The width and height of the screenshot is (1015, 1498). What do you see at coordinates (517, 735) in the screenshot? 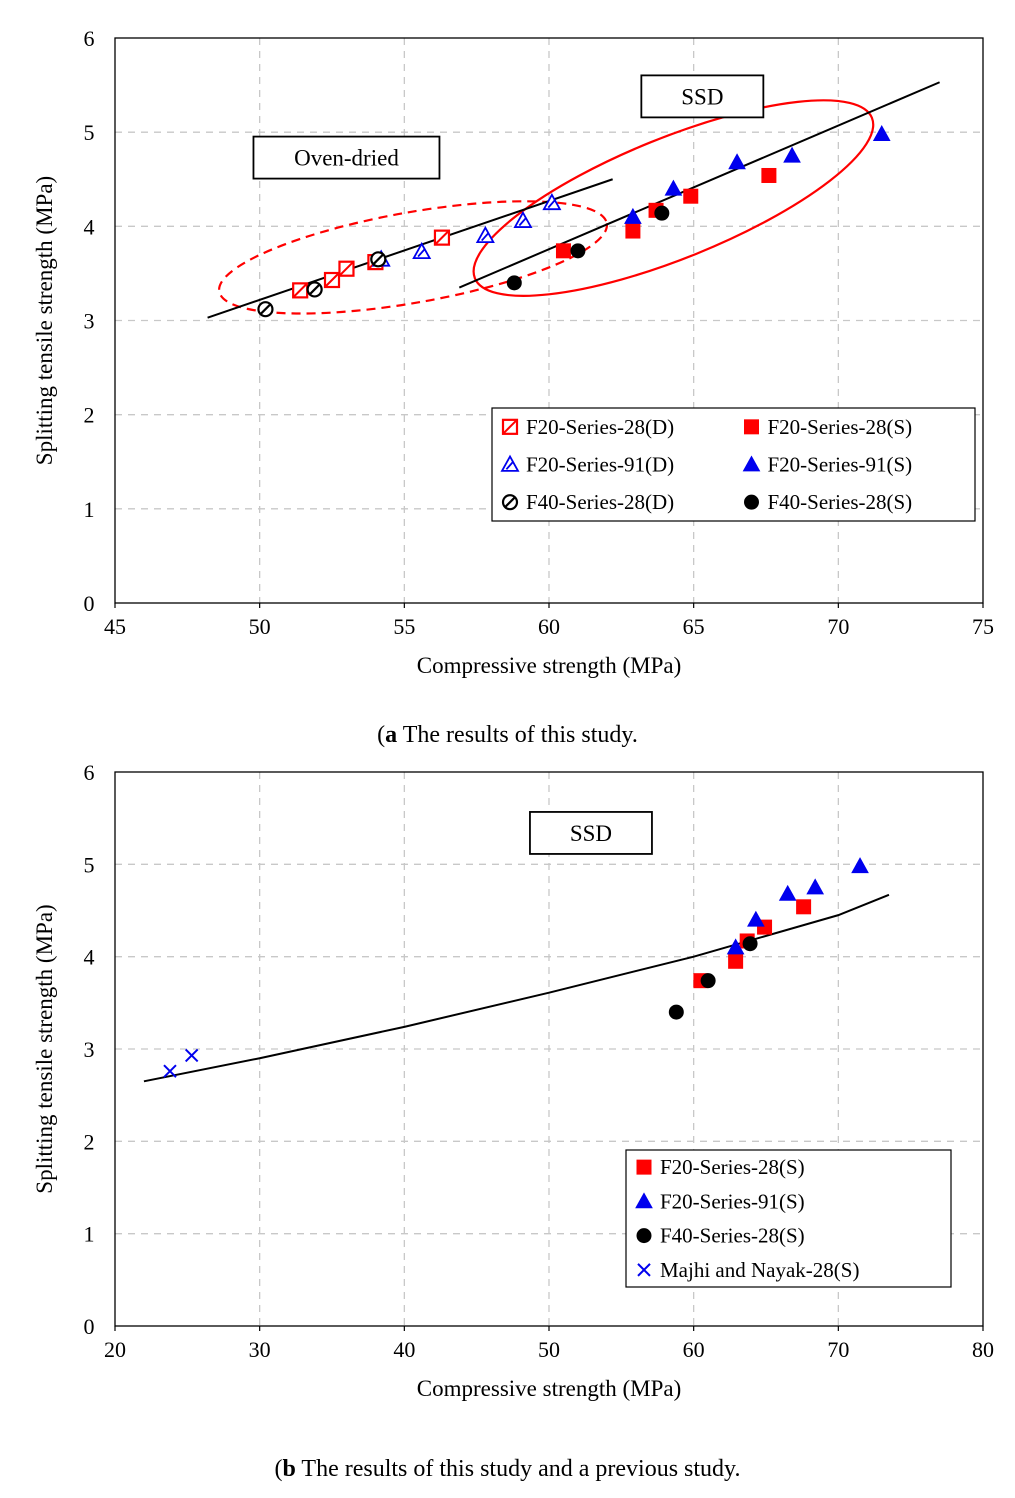
I see `caption-a-text: The results of this study.` at bounding box center [517, 735].